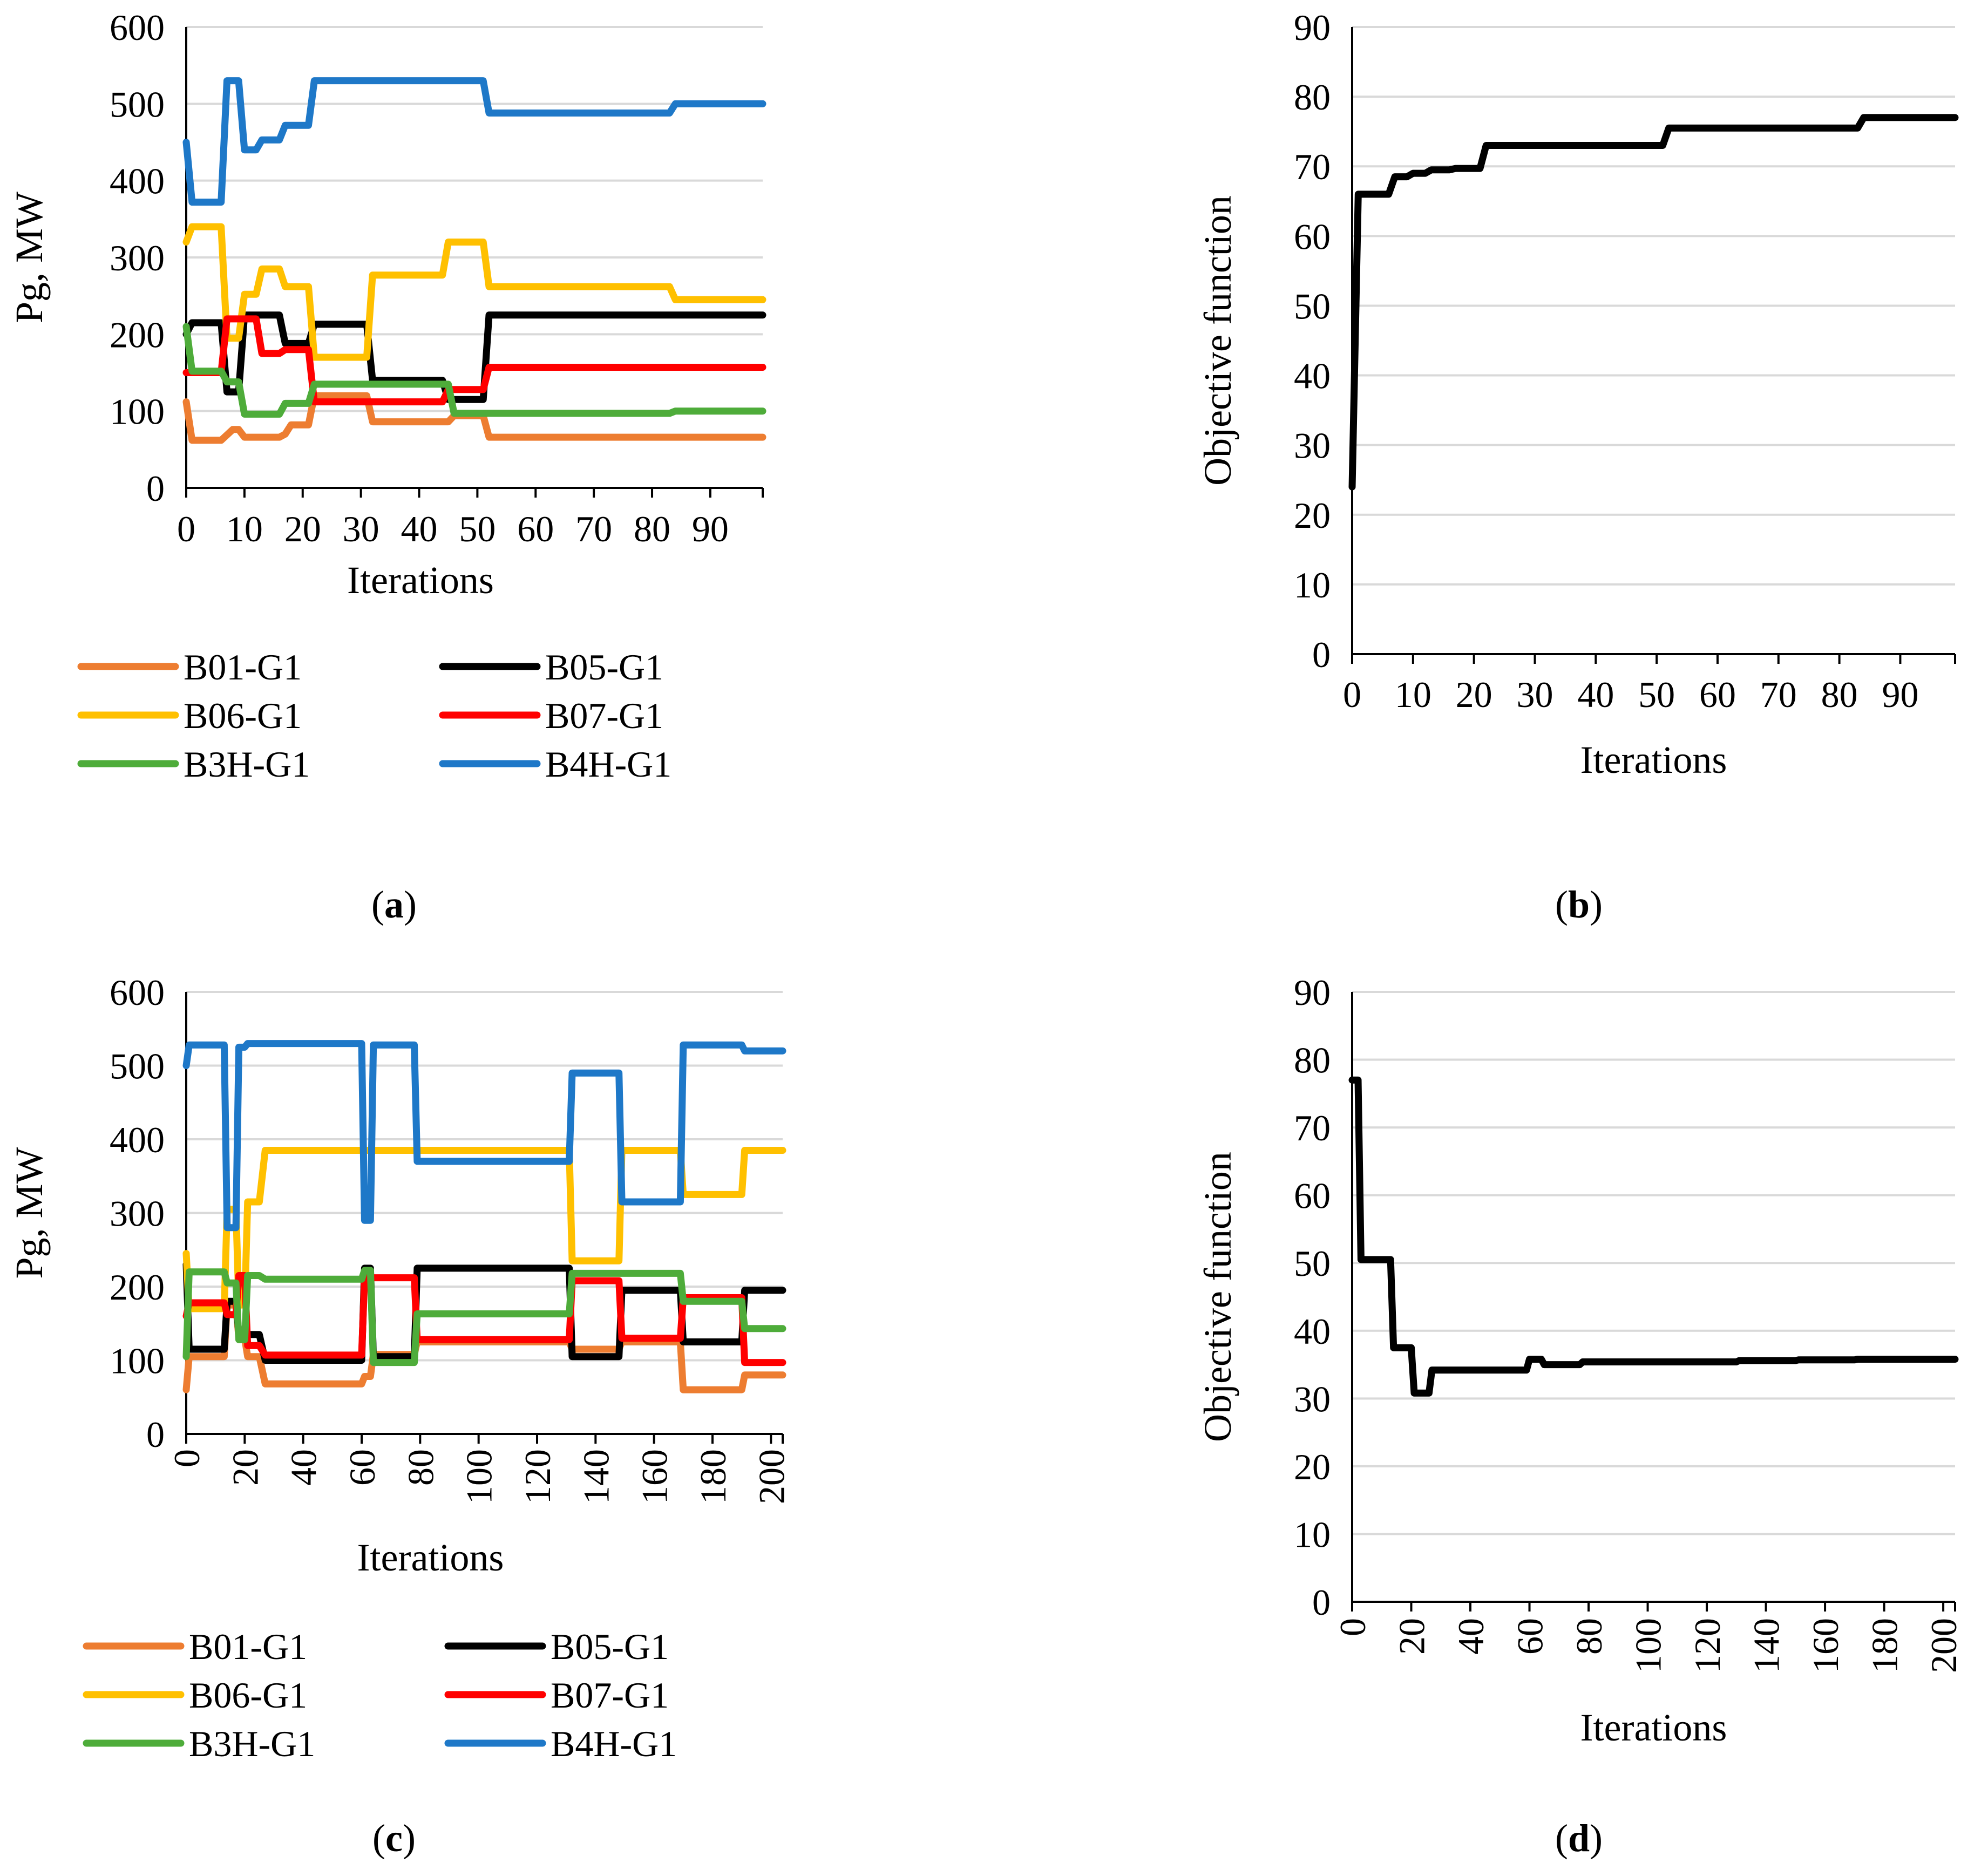 This screenshot has height=1863, width=1988. What do you see at coordinates (248, 1695) in the screenshot?
I see `legend-label: B06-G1` at bounding box center [248, 1695].